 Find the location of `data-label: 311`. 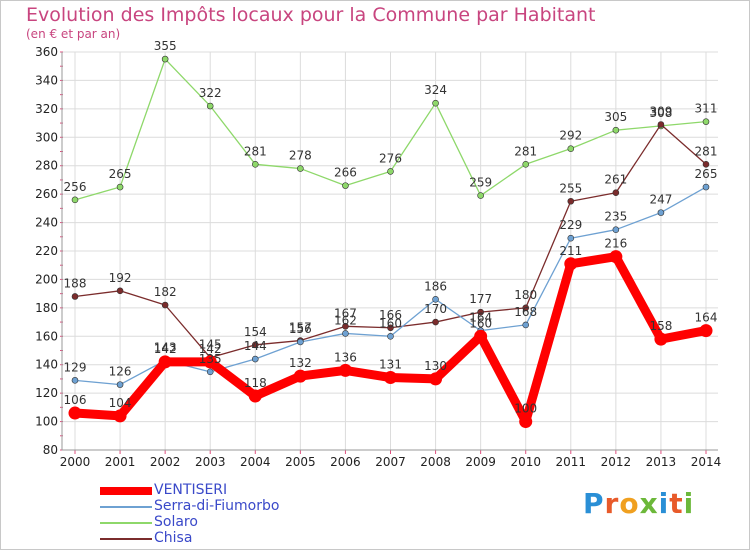

data-label: 311 is located at coordinates (706, 109).